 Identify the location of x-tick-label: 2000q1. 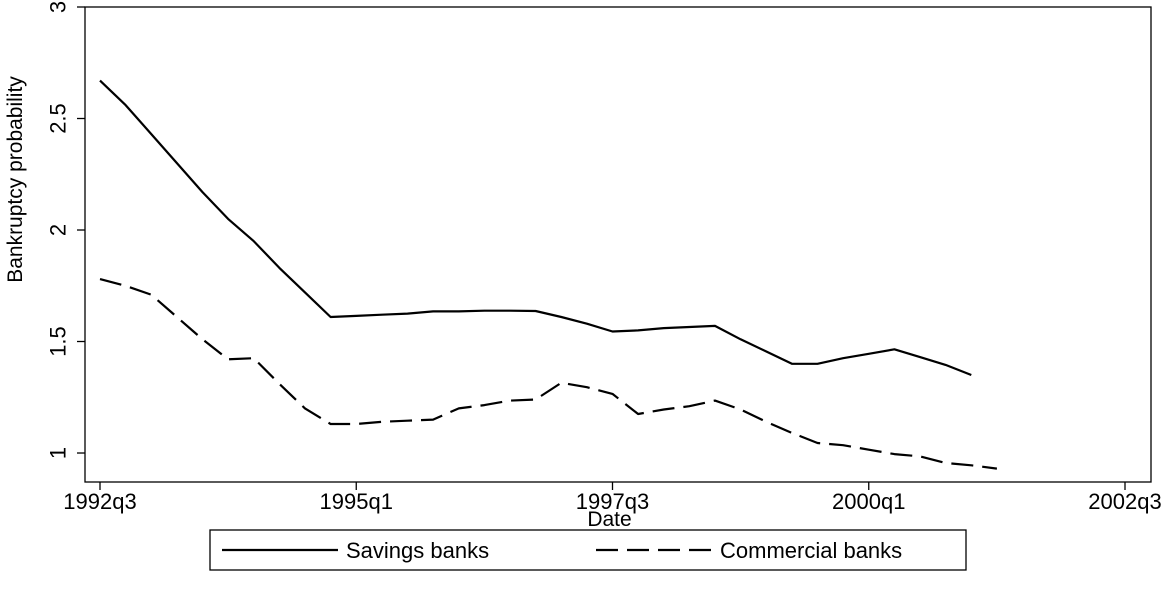
(868, 501).